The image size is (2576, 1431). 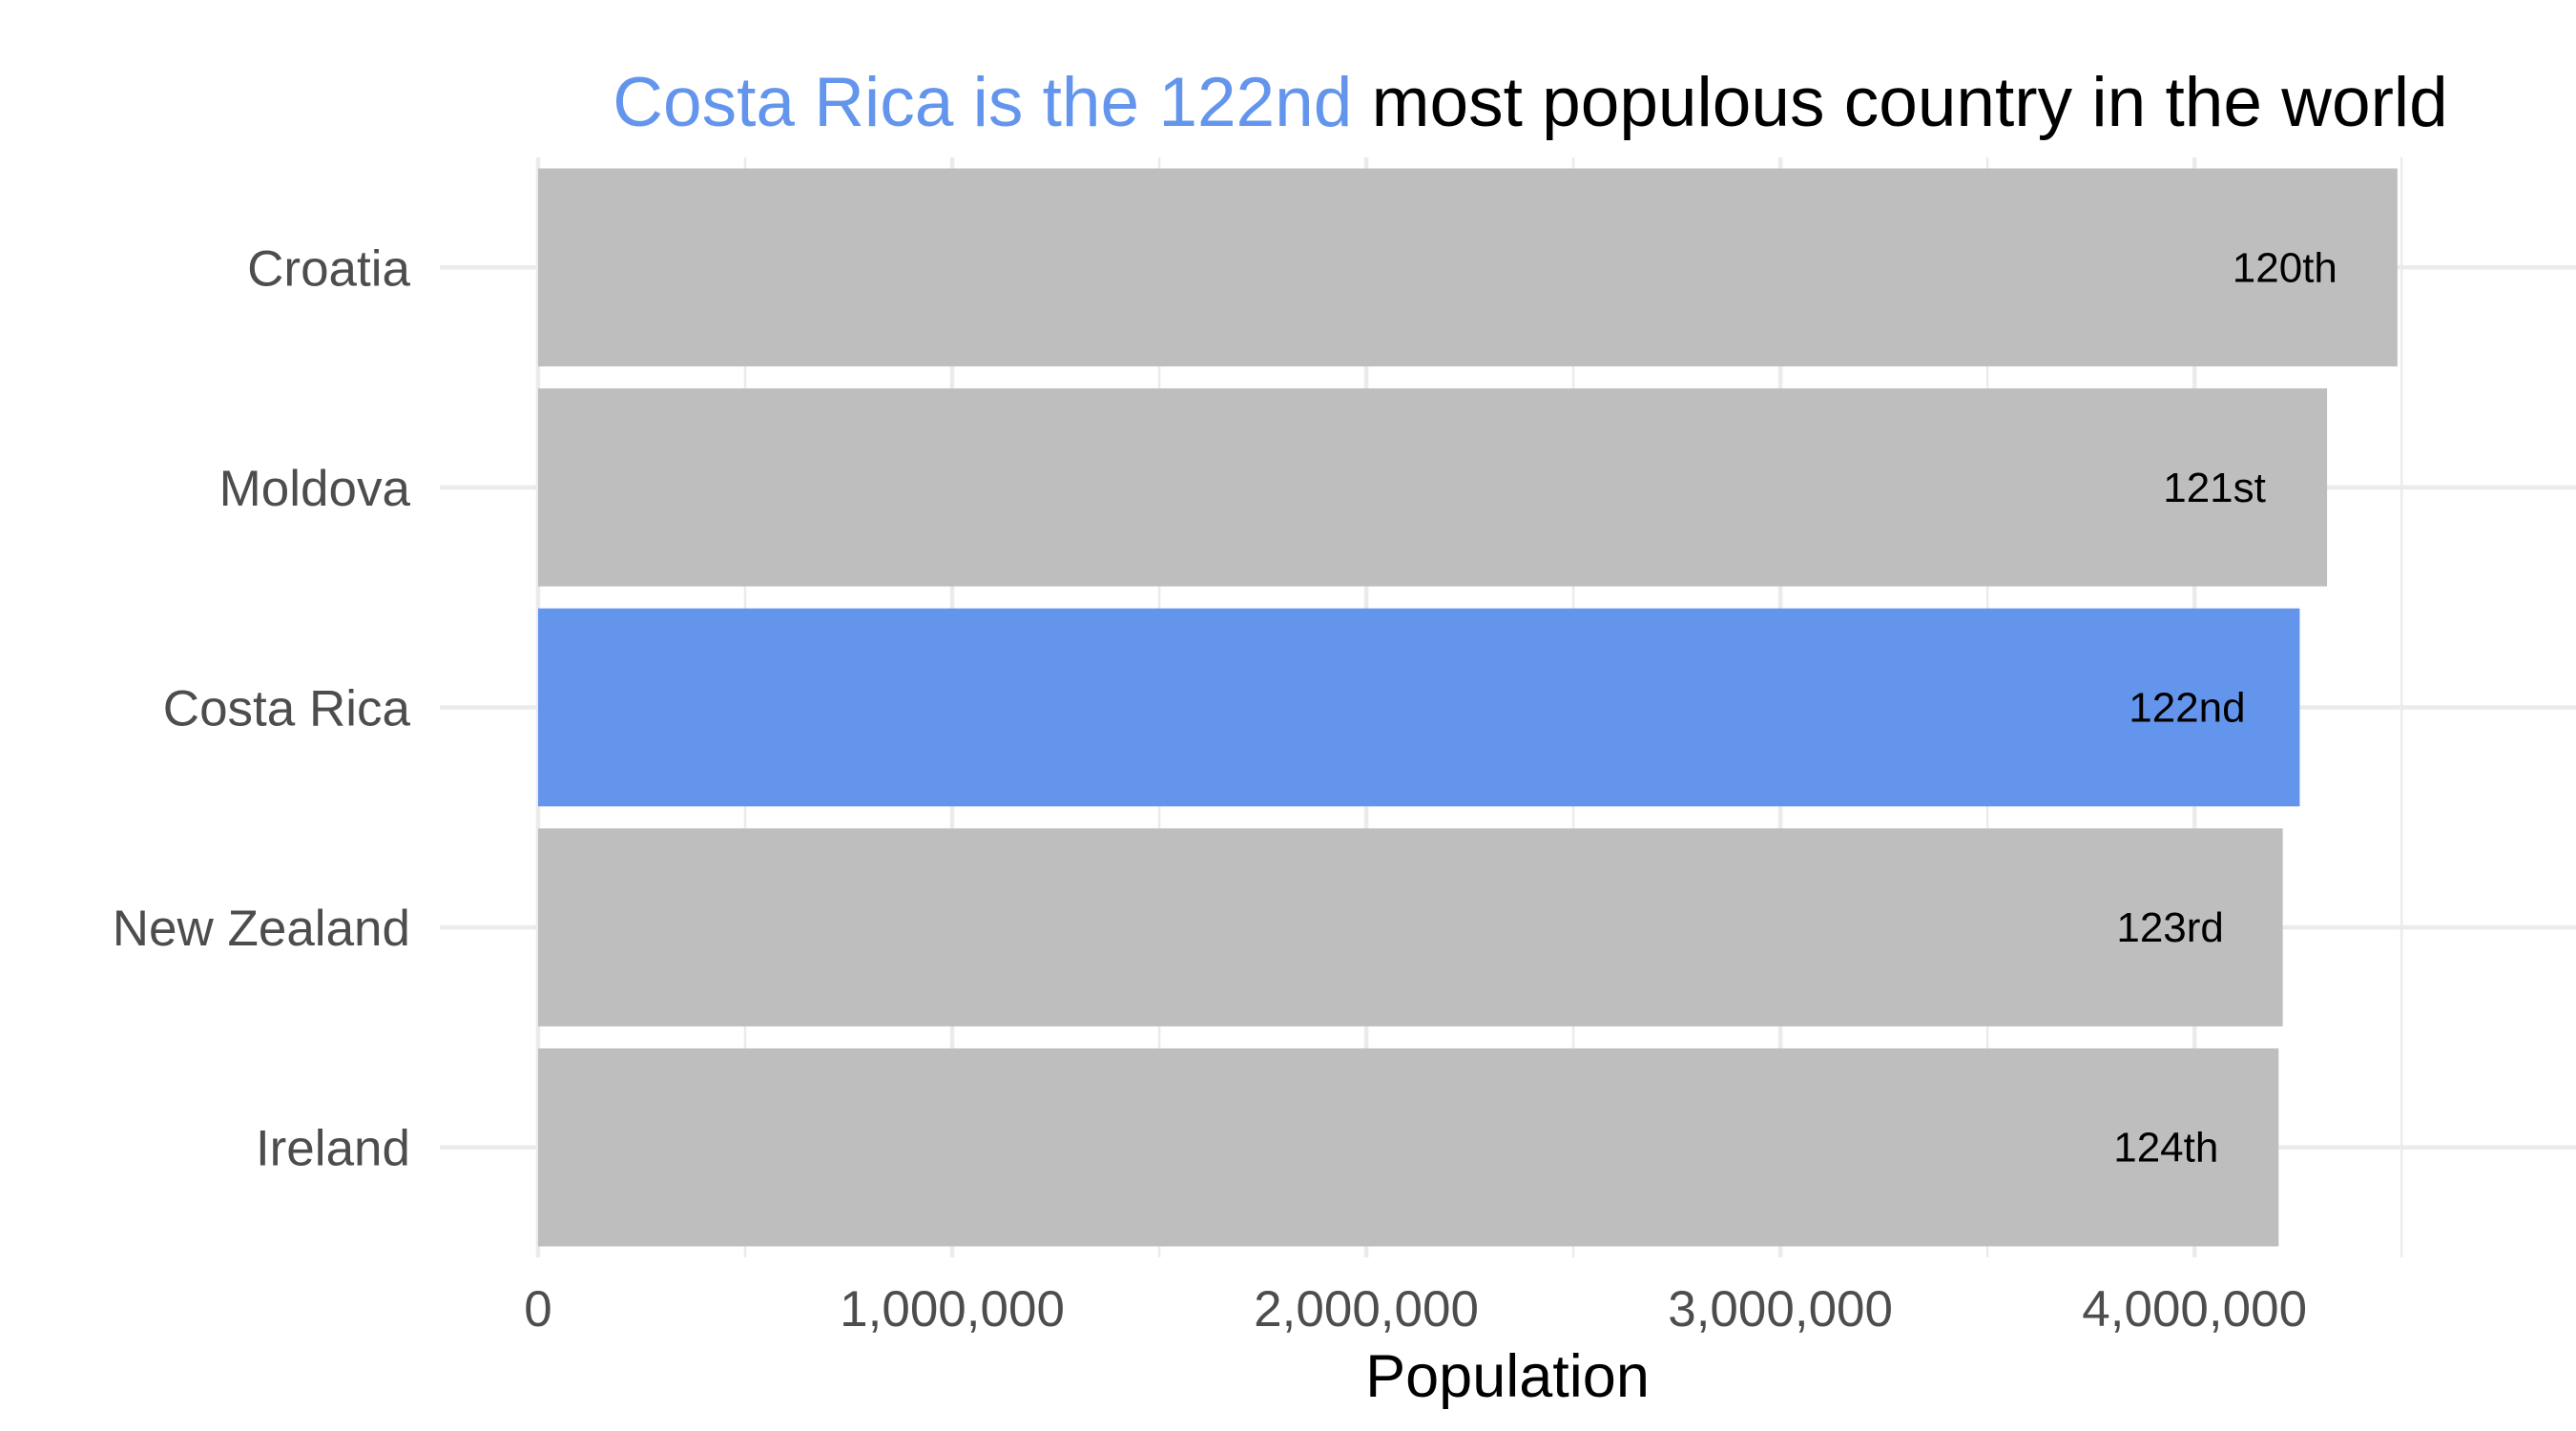 What do you see at coordinates (315, 489) in the screenshot?
I see `y-tick-label: Moldova` at bounding box center [315, 489].